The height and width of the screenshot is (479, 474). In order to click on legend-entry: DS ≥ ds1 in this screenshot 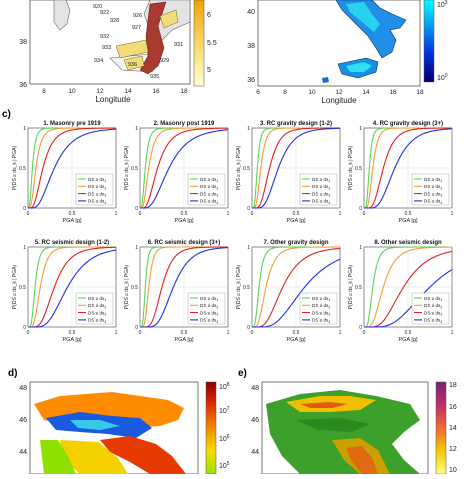, I will do `click(209, 299)`.